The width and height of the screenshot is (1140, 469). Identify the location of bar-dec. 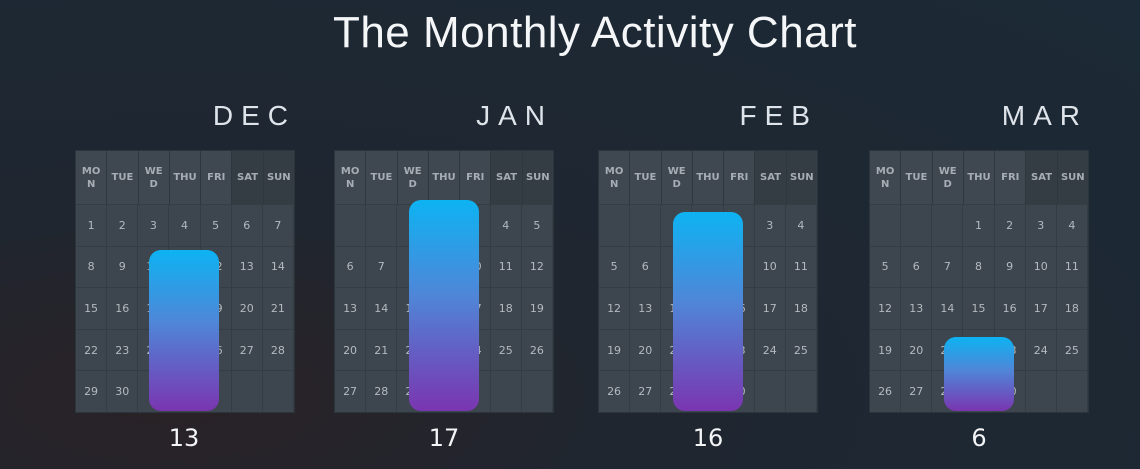
(184, 330).